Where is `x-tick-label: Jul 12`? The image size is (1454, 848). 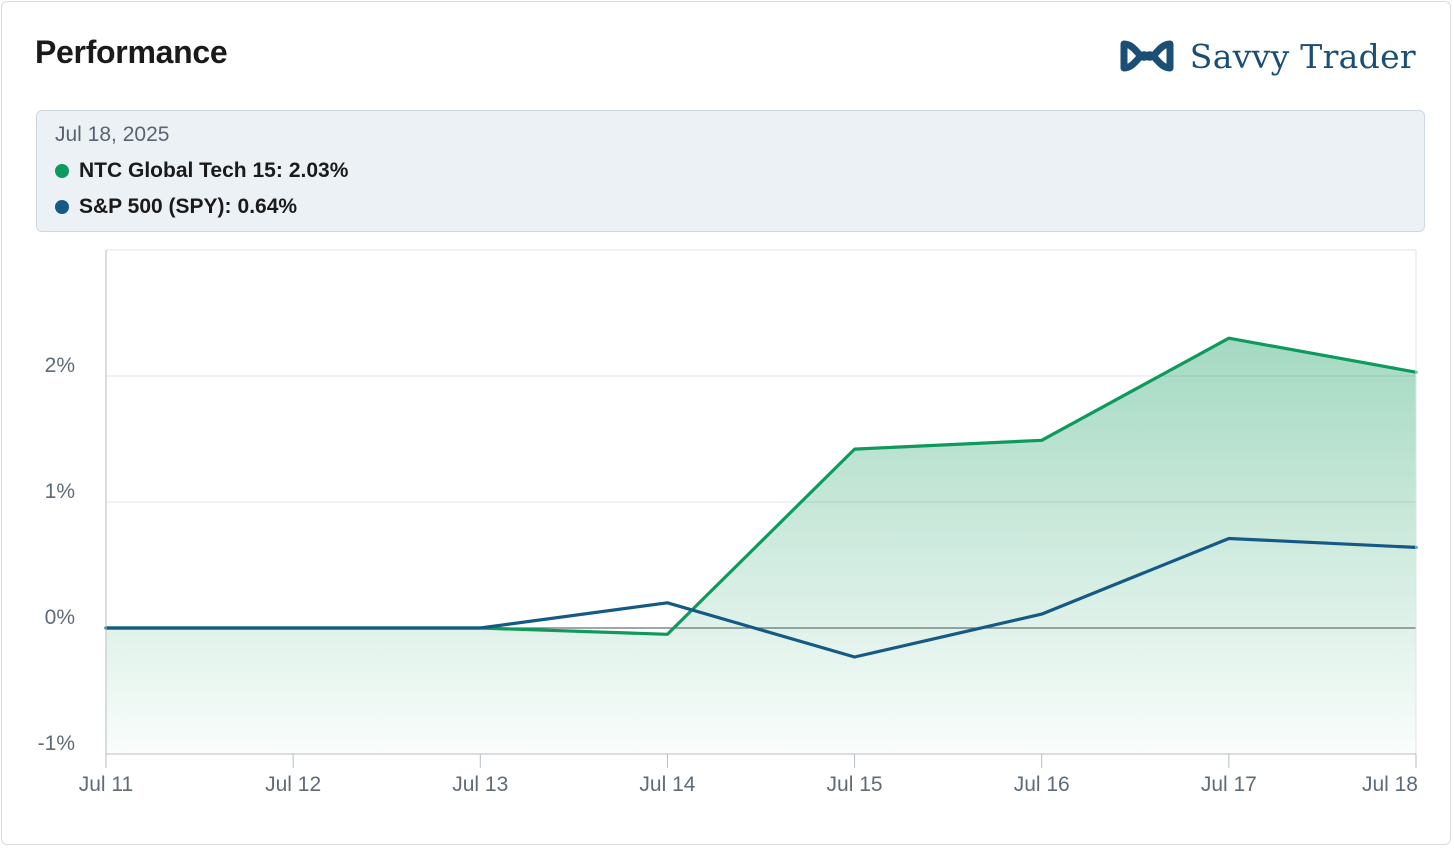 x-tick-label: Jul 12 is located at coordinates (293, 784).